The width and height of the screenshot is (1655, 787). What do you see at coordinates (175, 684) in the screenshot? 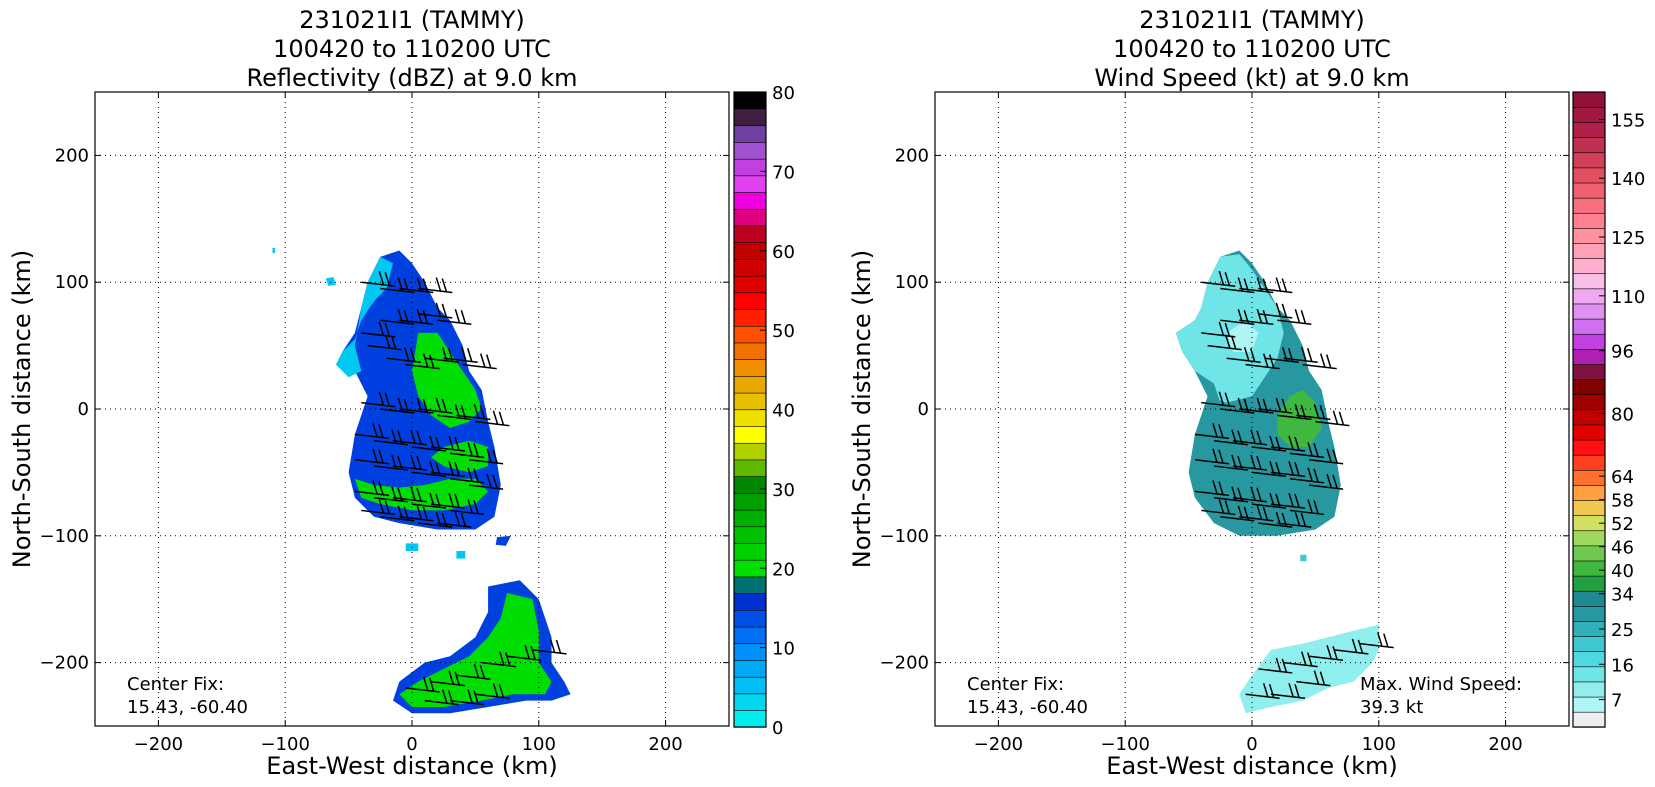
I see `center-fix-text-line-1: Center Fix:` at bounding box center [175, 684].